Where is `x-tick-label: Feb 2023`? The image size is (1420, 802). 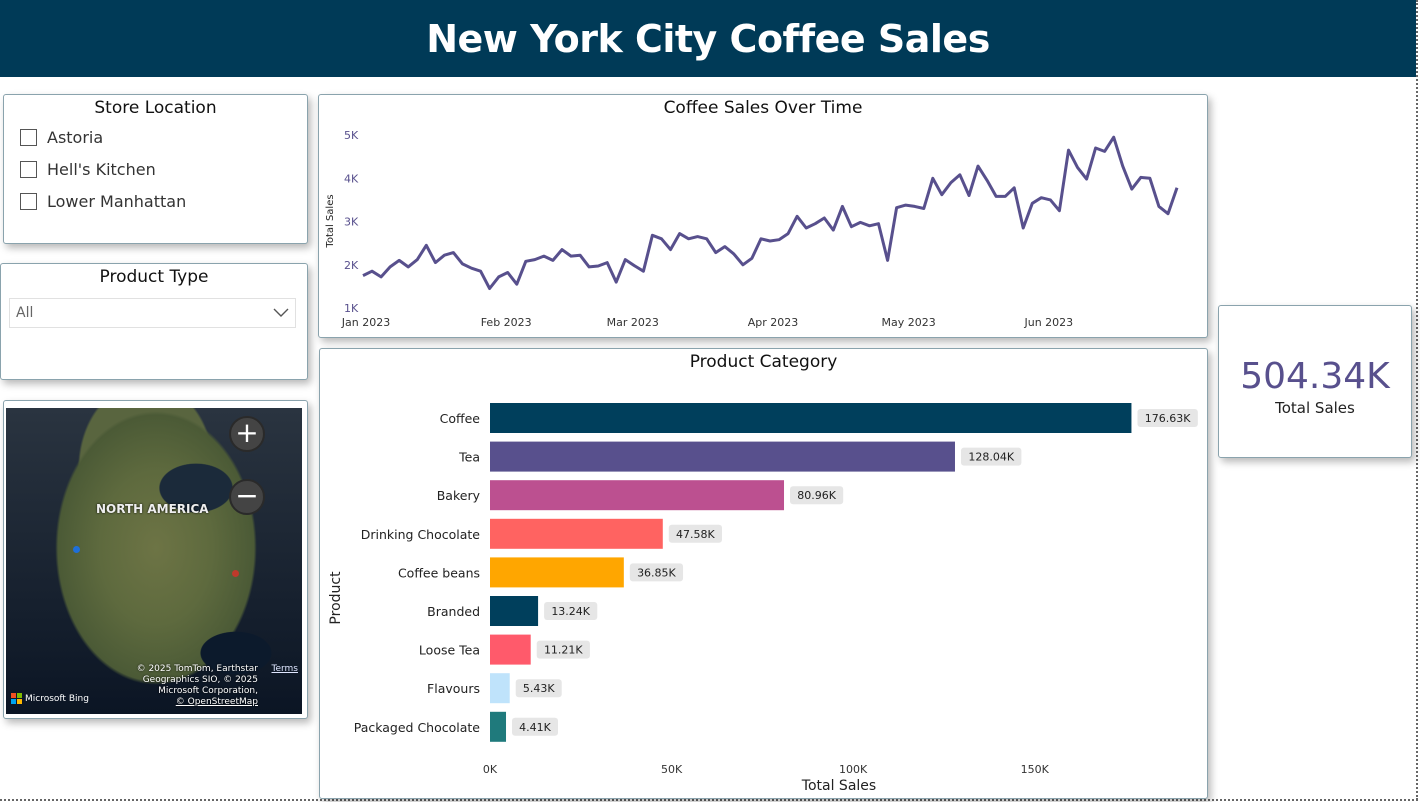
x-tick-label: Feb 2023 is located at coordinates (506, 322).